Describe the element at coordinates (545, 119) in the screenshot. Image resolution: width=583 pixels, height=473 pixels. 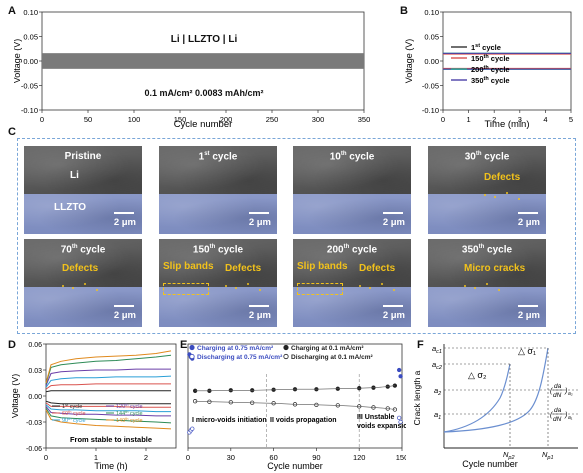
I see `x-tick-label: 4` at that location.